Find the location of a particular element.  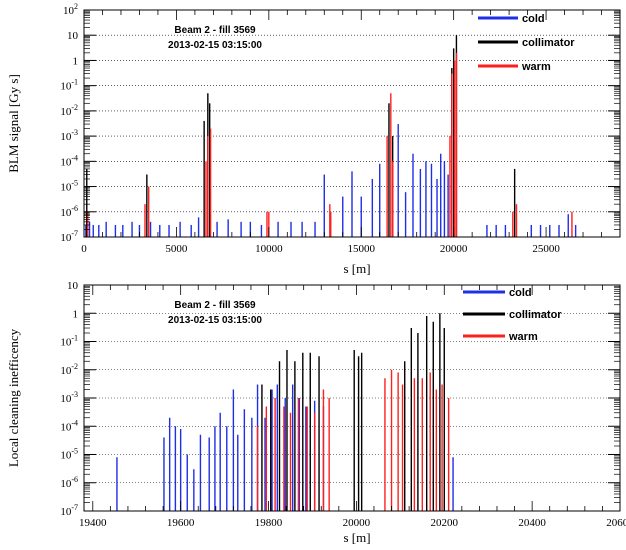

x-tick-label: 19800 is located at coordinates (269, 523).